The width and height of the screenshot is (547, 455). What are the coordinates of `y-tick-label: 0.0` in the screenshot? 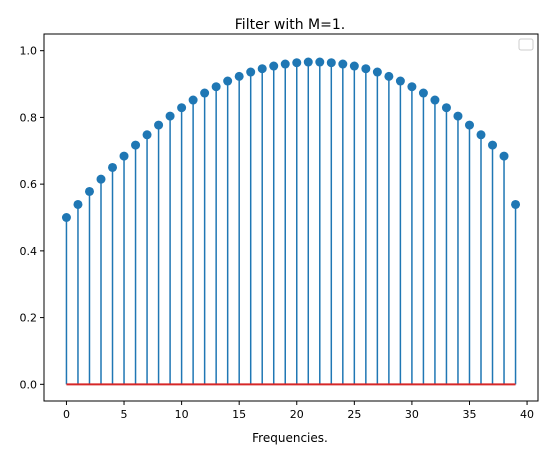 It's located at (29, 384).